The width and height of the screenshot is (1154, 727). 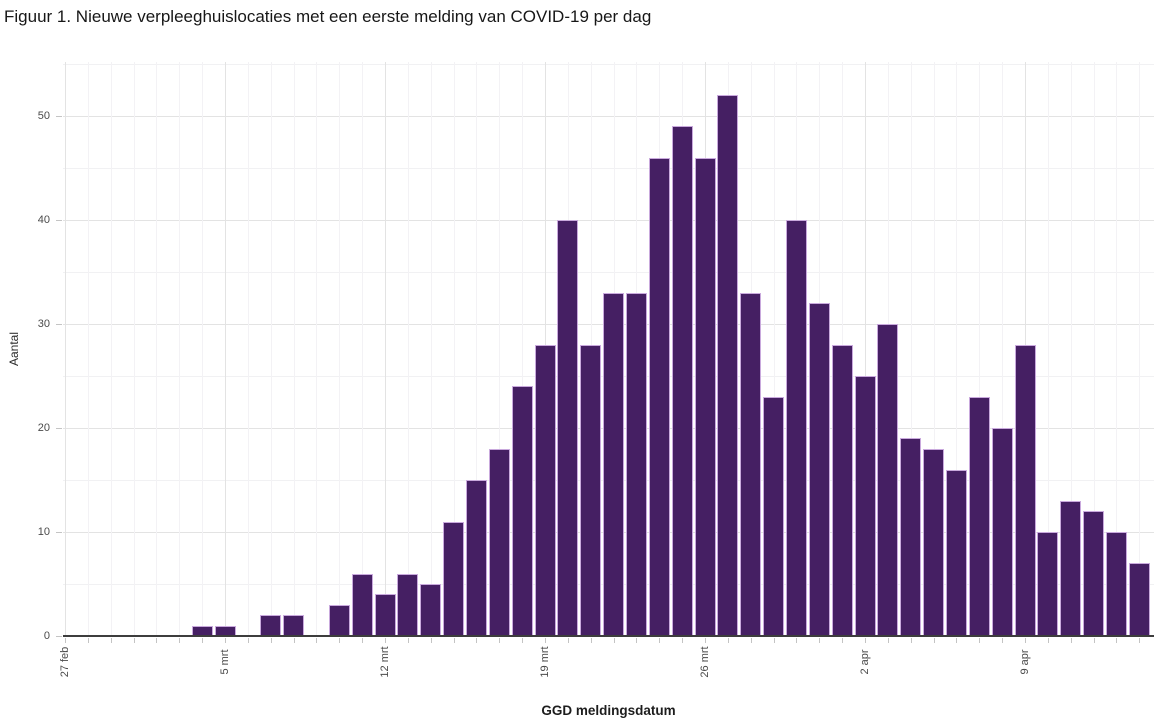 What do you see at coordinates (65, 662) in the screenshot?
I see `x-tick-label: 27 feb` at bounding box center [65, 662].